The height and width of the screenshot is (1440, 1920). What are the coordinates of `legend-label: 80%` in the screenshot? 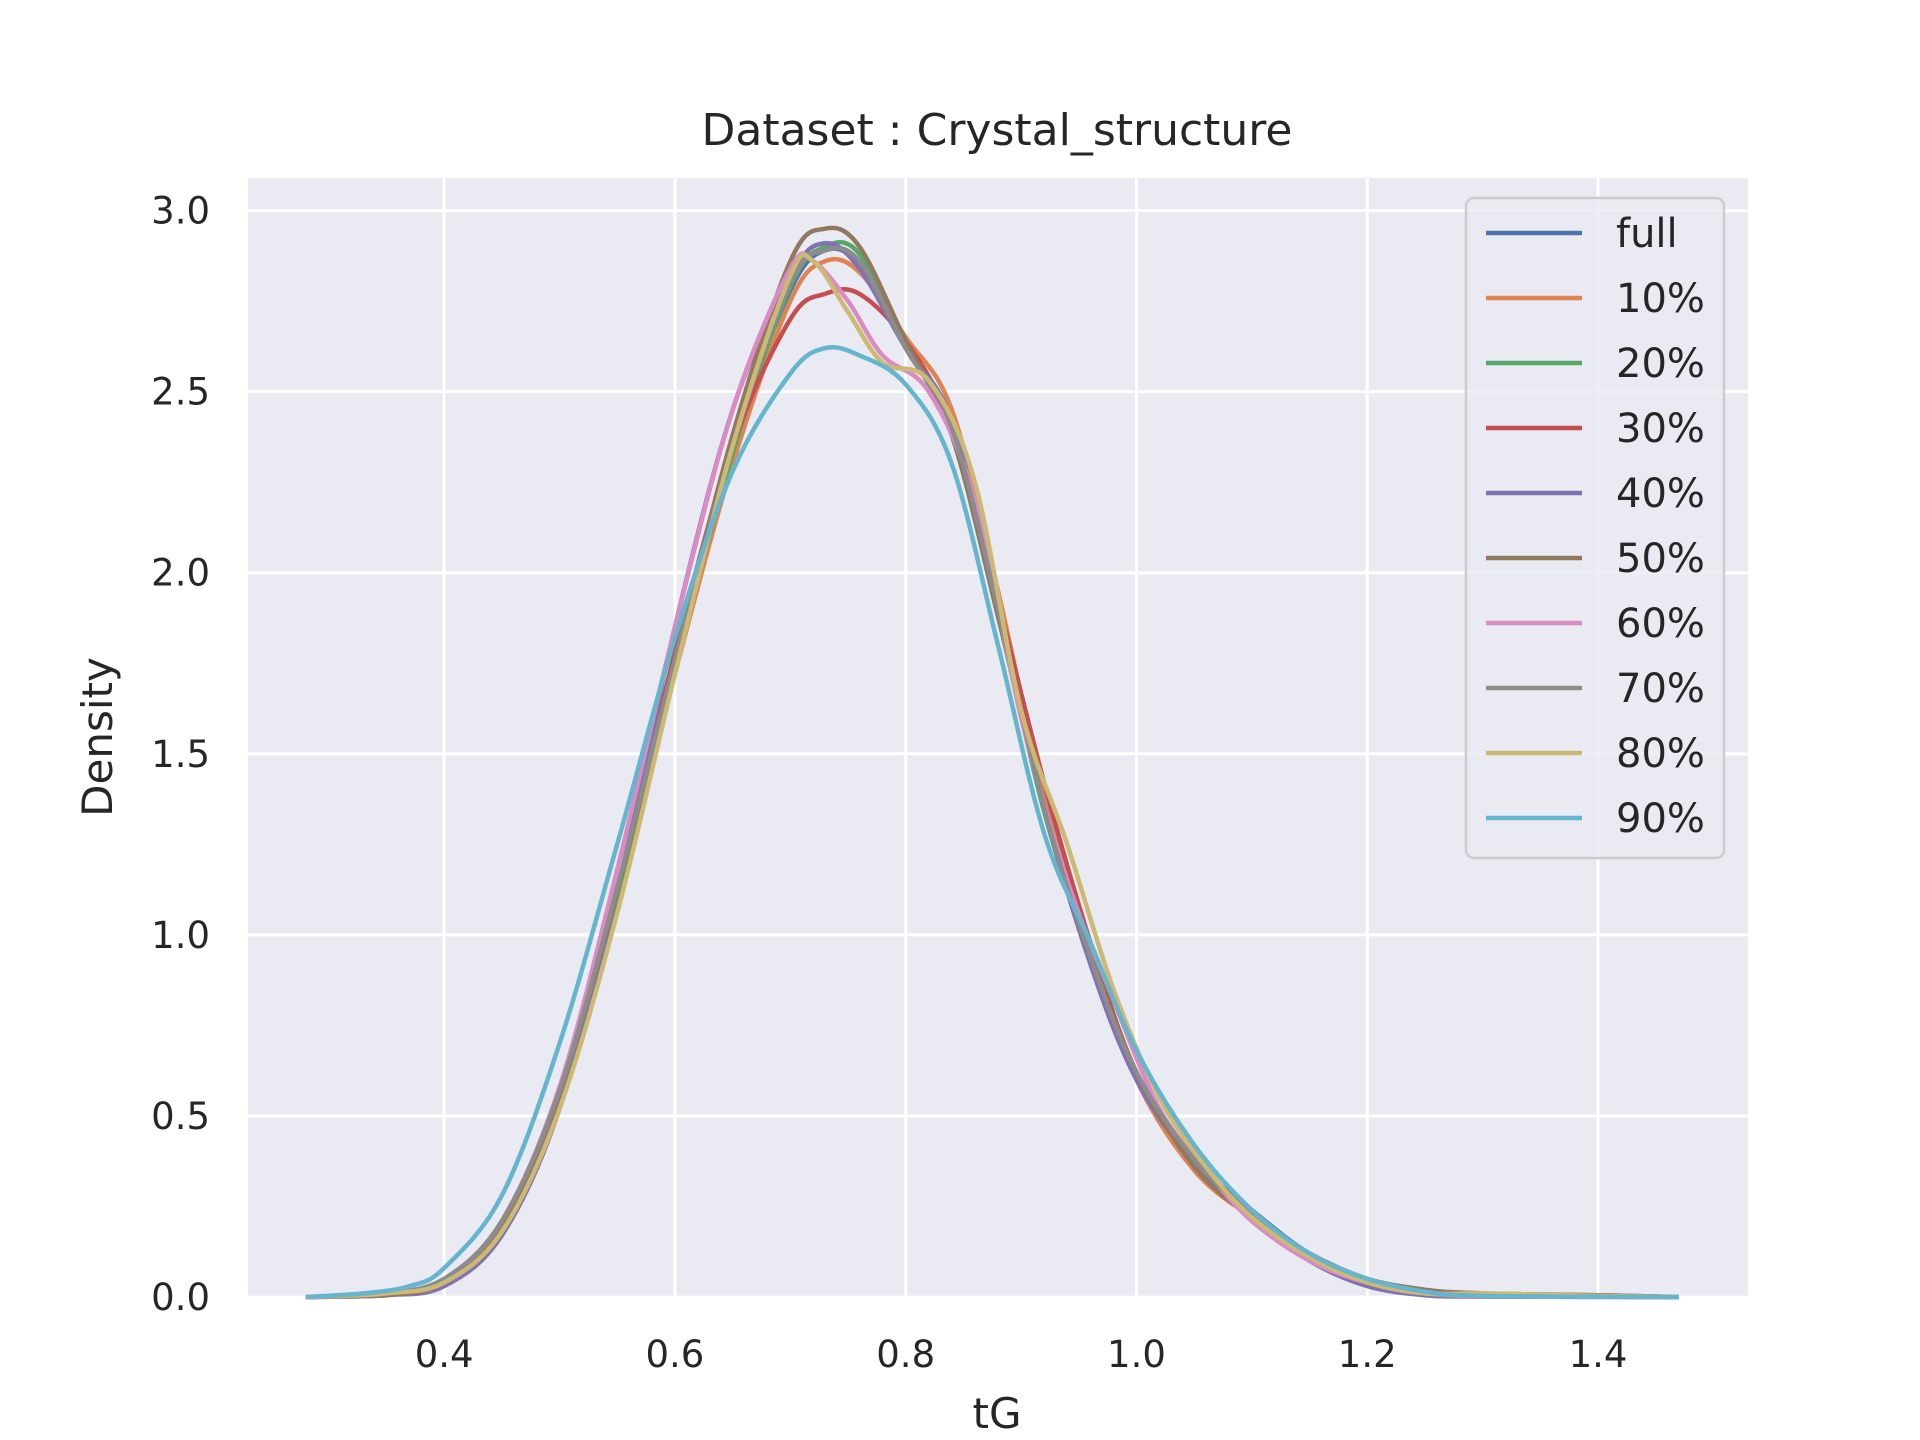 It's located at (1660, 754).